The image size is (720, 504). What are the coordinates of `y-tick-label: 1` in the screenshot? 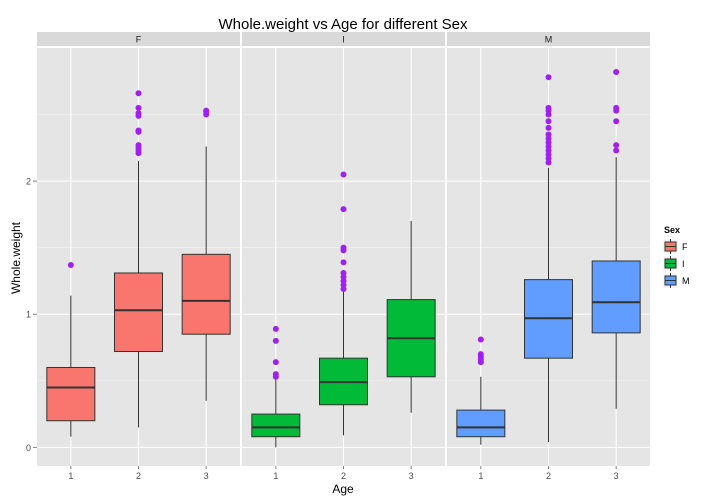 It's located at (28, 315).